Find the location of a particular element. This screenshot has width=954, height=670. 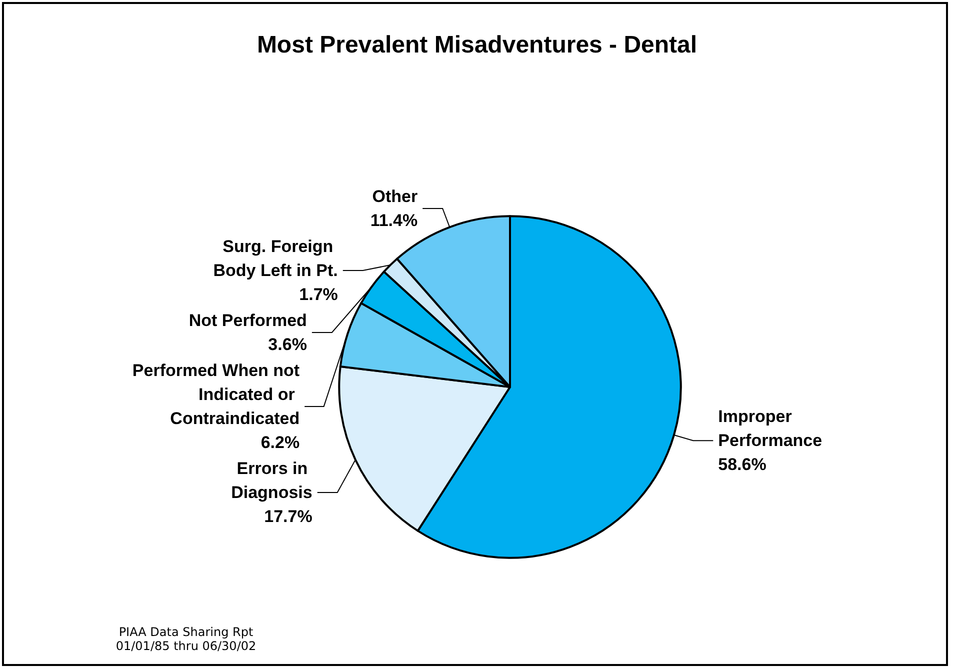

slice-label: Surg. Foreign Body Left in Pt. is located at coordinates (275, 258).